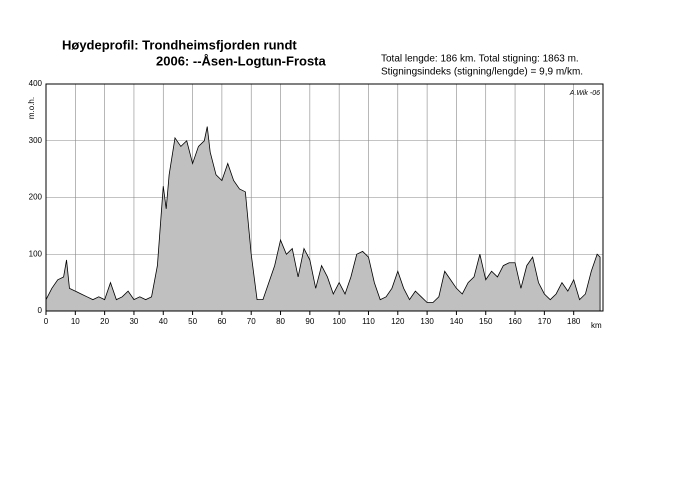  What do you see at coordinates (515, 321) in the screenshot?
I see `x-tick-label: 160` at bounding box center [515, 321].